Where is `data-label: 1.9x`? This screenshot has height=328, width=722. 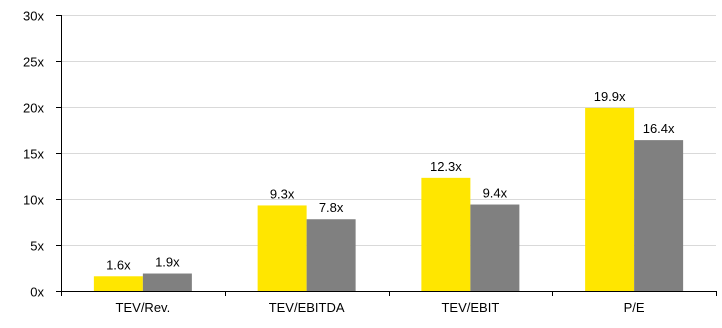
data-label: 1.9x is located at coordinates (167, 262).